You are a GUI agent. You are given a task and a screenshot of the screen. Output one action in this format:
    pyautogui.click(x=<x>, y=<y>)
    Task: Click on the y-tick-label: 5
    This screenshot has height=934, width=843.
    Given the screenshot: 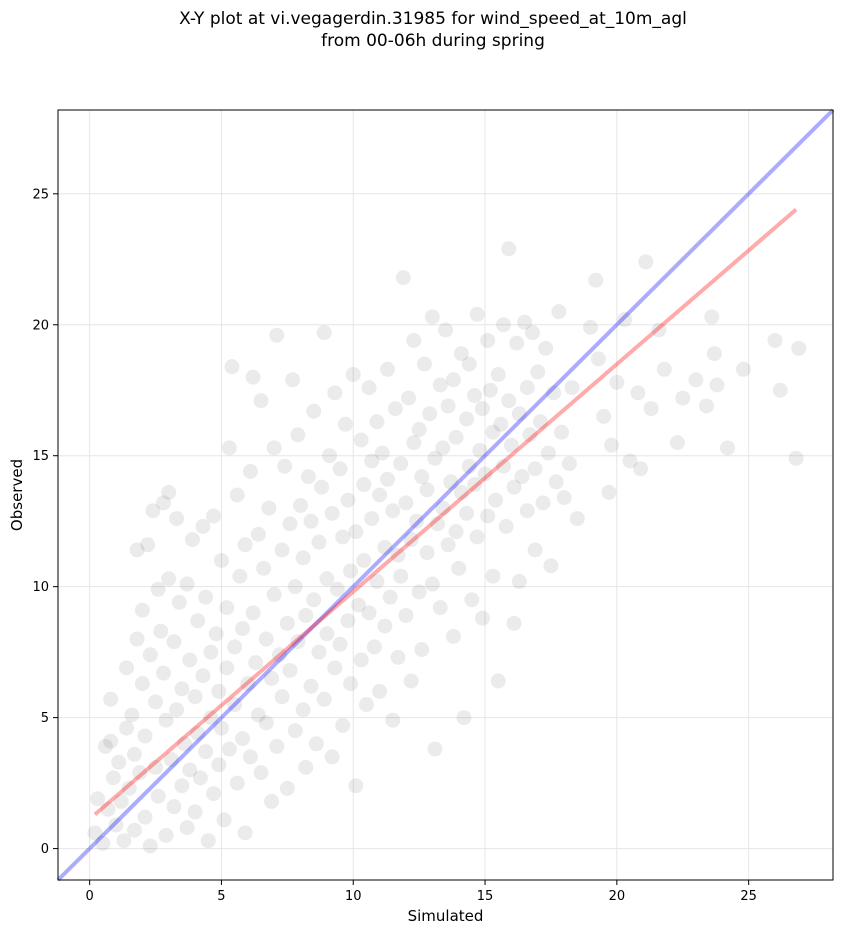 What is the action you would take?
    pyautogui.click(x=45, y=718)
    